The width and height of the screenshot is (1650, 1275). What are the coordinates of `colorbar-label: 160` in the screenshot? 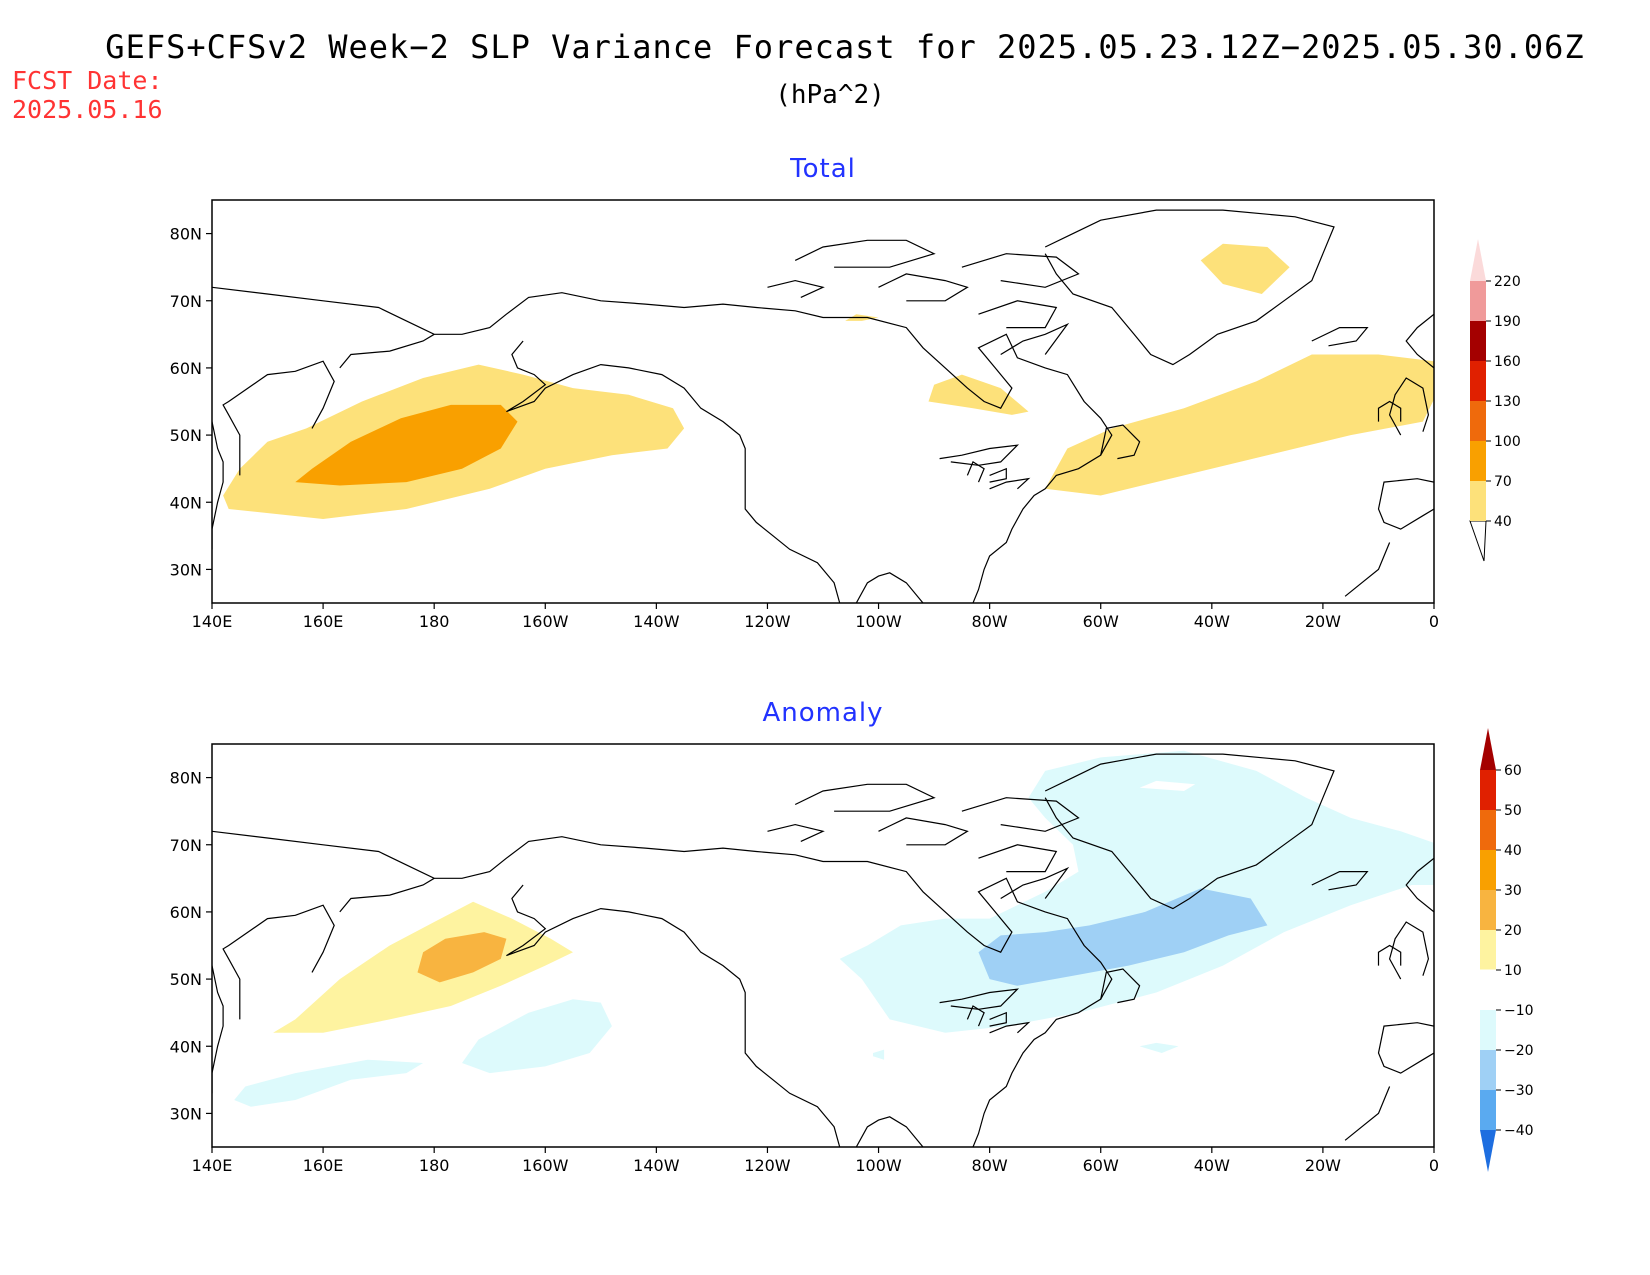 It's located at (1507, 362).